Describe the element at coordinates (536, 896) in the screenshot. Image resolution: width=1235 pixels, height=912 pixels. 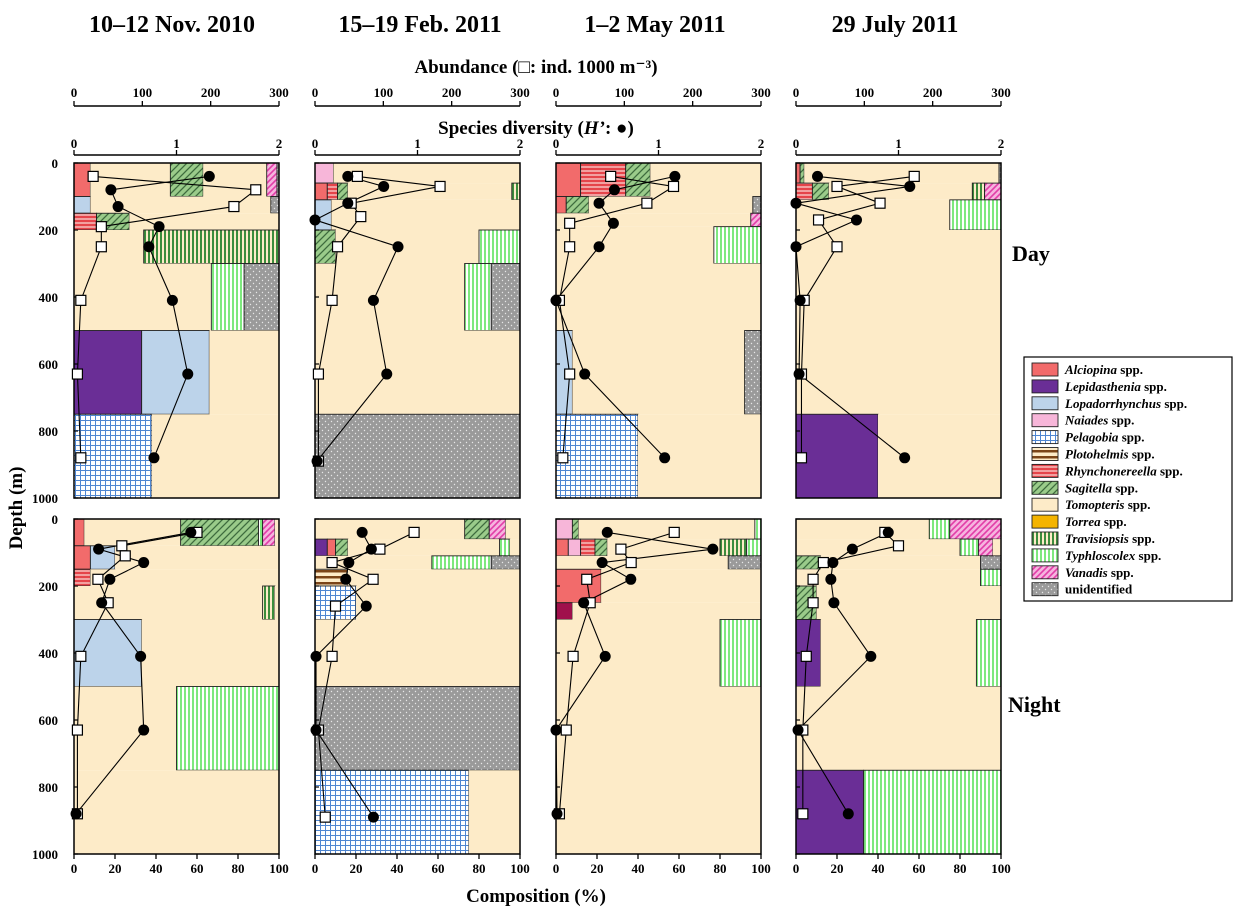
I see `composition-axis-title: Composition (%)` at that location.